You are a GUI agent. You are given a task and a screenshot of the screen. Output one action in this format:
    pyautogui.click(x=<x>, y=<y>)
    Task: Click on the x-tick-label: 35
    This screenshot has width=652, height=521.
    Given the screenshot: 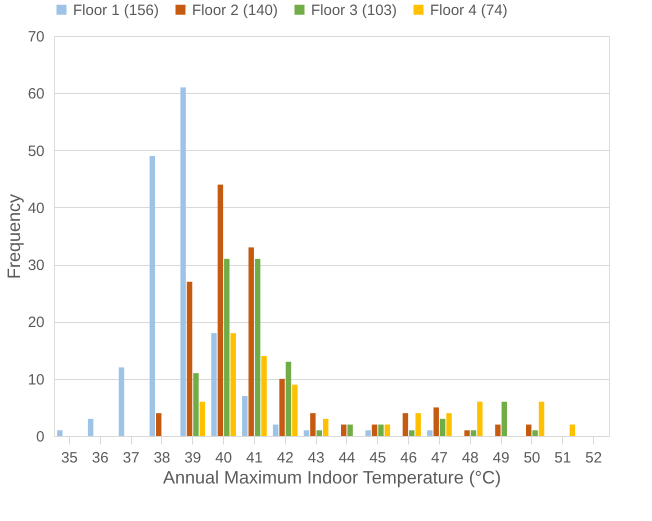 What is the action you would take?
    pyautogui.click(x=69, y=458)
    